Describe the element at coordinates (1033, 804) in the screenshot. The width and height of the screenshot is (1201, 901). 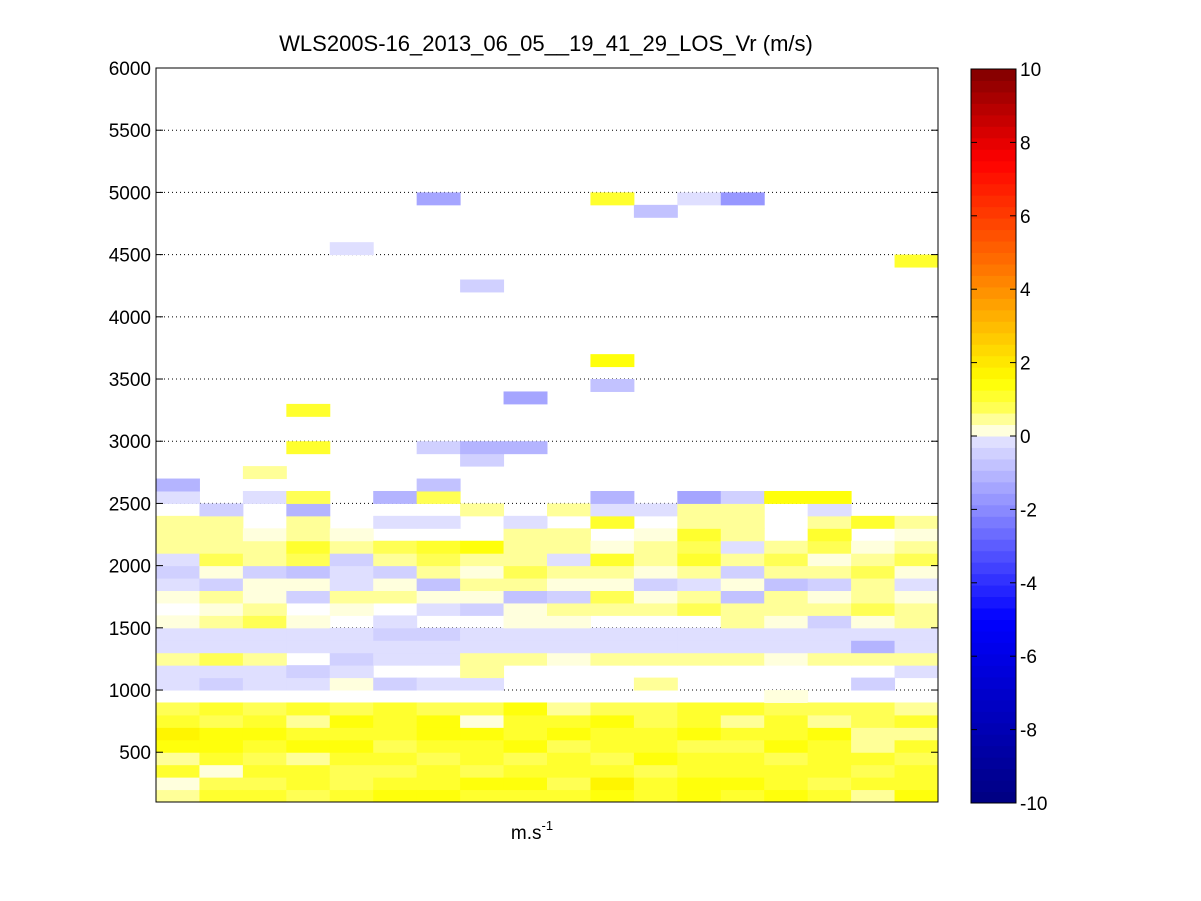
I see `colorbar-tick-label: -10` at that location.